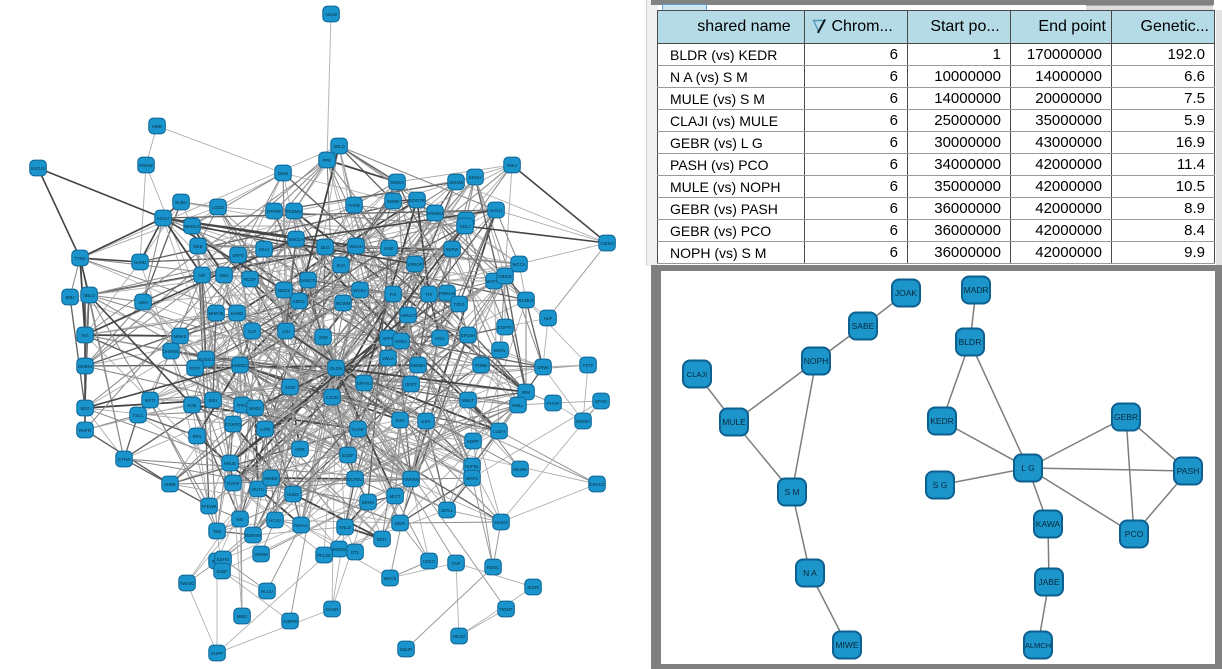 This screenshot has width=1222, height=669. I want to click on svg-text: WUUH, so click(355, 246).